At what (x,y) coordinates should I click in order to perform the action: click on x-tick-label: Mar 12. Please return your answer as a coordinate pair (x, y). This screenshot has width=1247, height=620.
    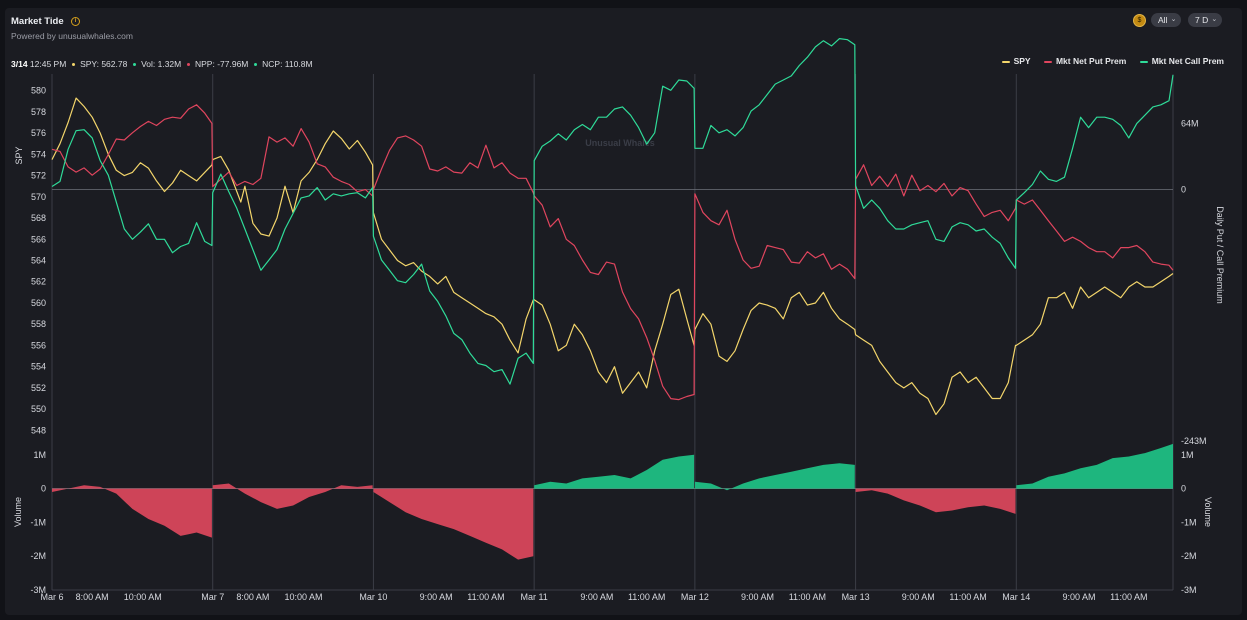
    Looking at the image, I should click on (695, 597).